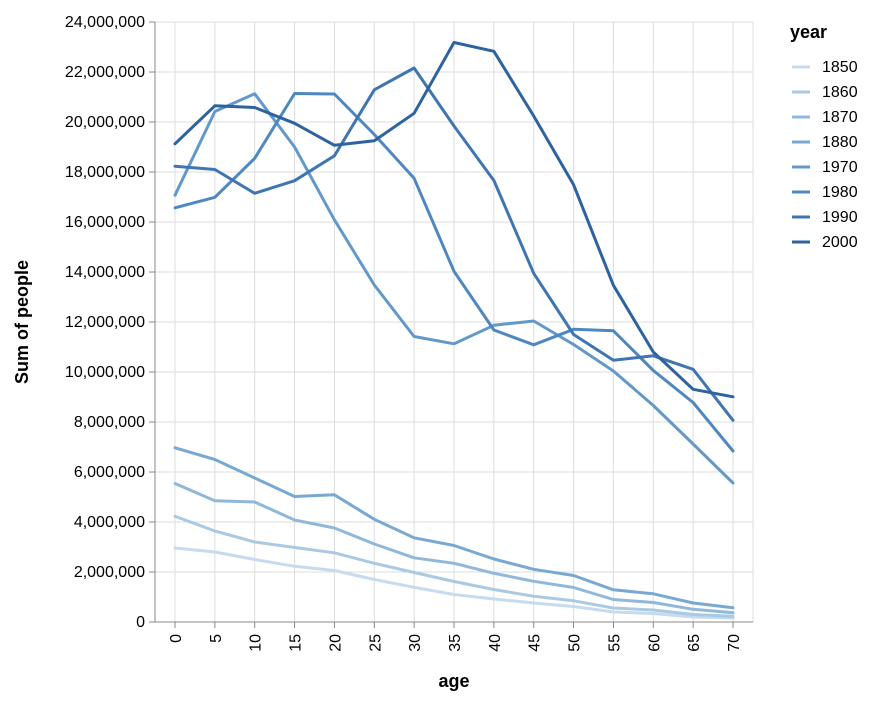 This screenshot has width=874, height=707. What do you see at coordinates (575, 643) in the screenshot?
I see `x-tick-label: 50` at bounding box center [575, 643].